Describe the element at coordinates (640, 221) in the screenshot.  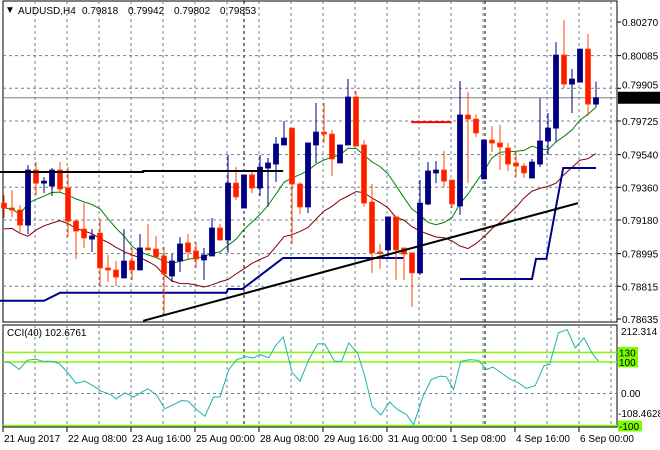
I see `price-tick-label: 0.79180` at that location.